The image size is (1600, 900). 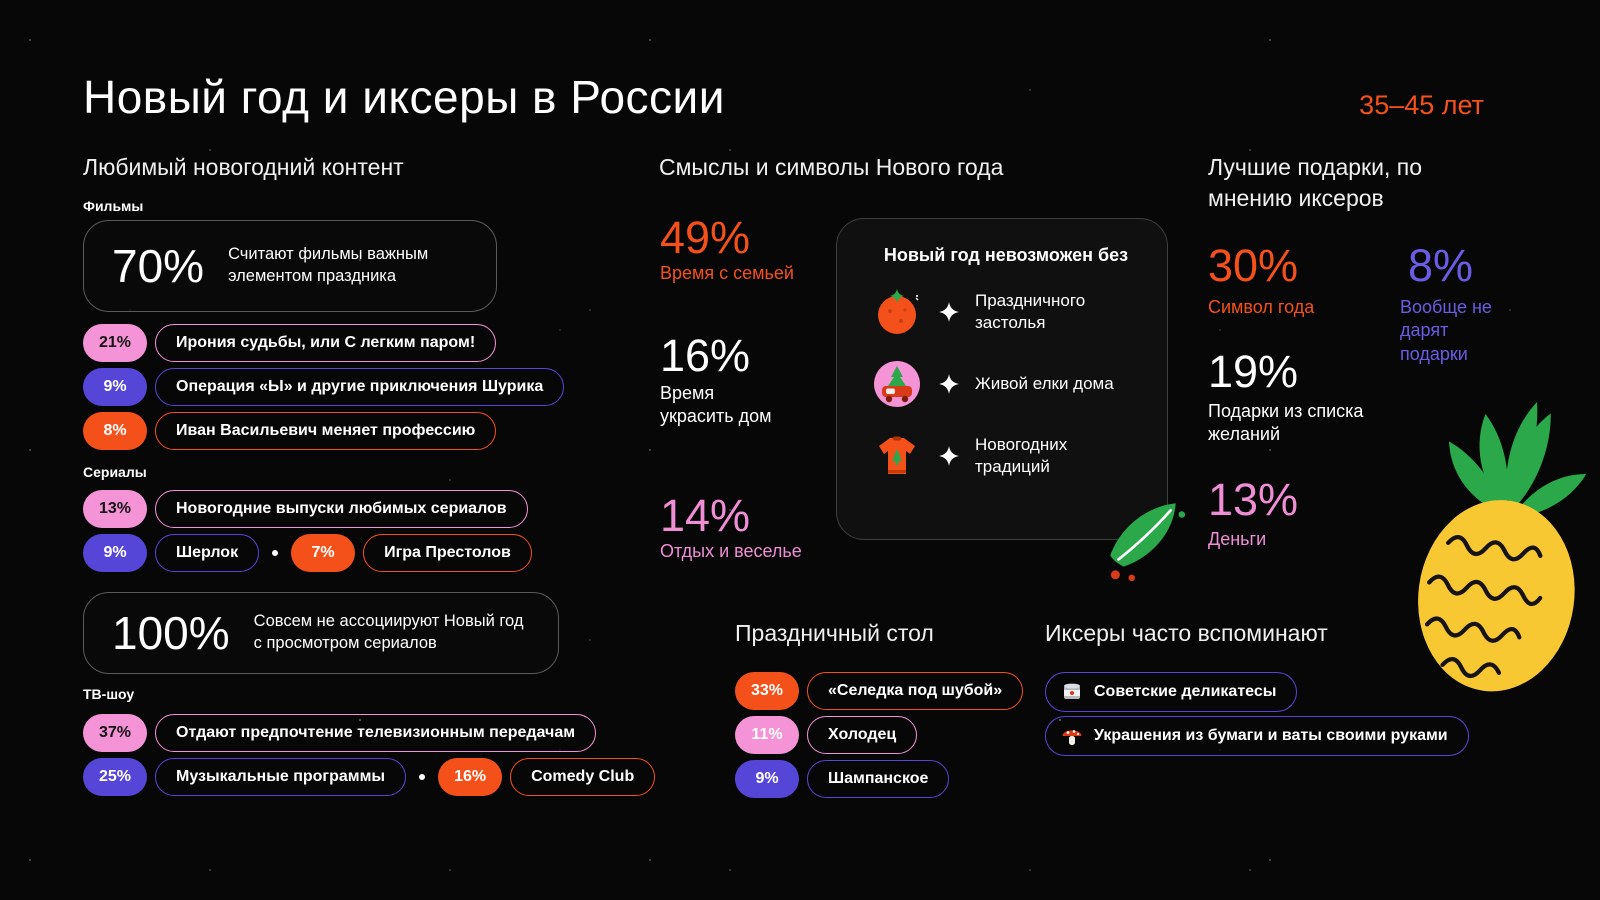 I want to click on label-pill: Шерлок, so click(x=207, y=553).